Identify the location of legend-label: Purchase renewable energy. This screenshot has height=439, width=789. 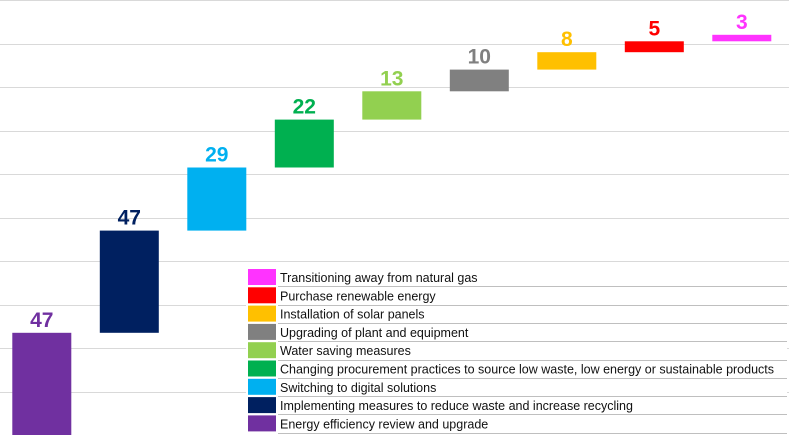
(358, 296).